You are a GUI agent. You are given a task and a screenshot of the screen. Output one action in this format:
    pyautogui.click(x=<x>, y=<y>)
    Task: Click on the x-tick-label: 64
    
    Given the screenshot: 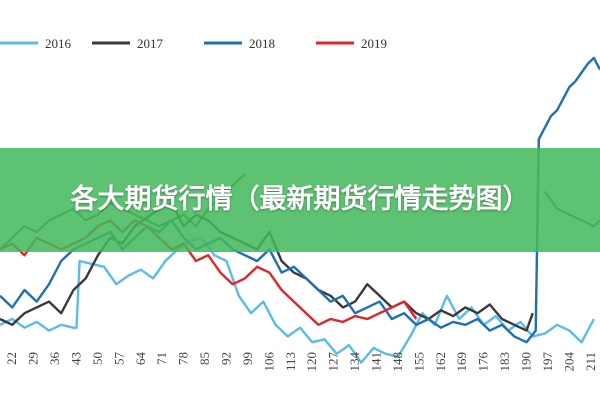 What is the action you would take?
    pyautogui.click(x=140, y=359)
    